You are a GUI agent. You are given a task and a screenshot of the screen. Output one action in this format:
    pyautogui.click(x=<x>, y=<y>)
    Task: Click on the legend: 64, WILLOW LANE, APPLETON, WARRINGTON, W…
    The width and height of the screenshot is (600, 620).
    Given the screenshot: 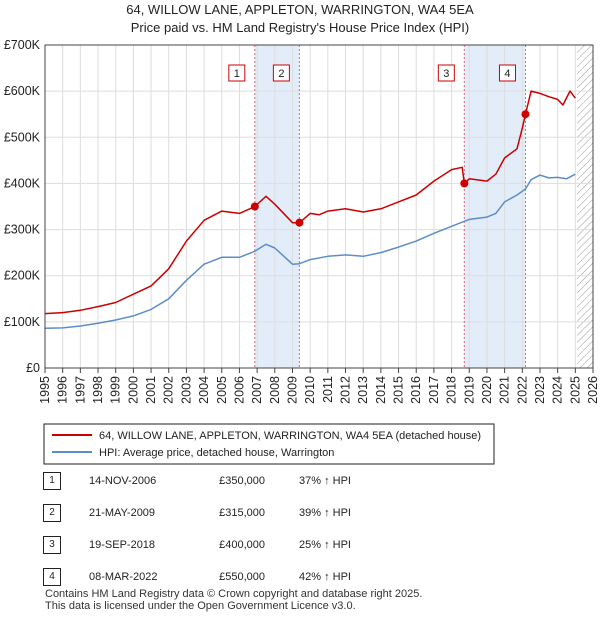 What is the action you would take?
    pyautogui.click(x=269, y=444)
    